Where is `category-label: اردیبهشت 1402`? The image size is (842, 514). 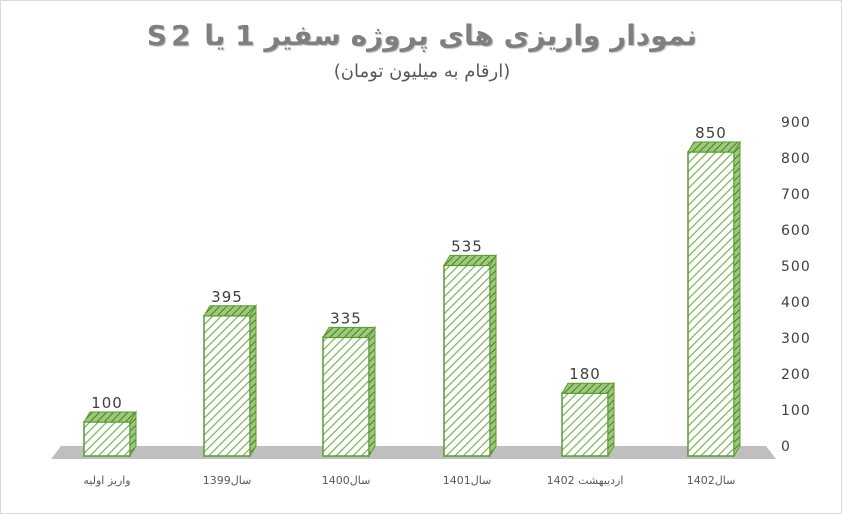
category-label: اردیبهشت 1402 is located at coordinates (585, 480).